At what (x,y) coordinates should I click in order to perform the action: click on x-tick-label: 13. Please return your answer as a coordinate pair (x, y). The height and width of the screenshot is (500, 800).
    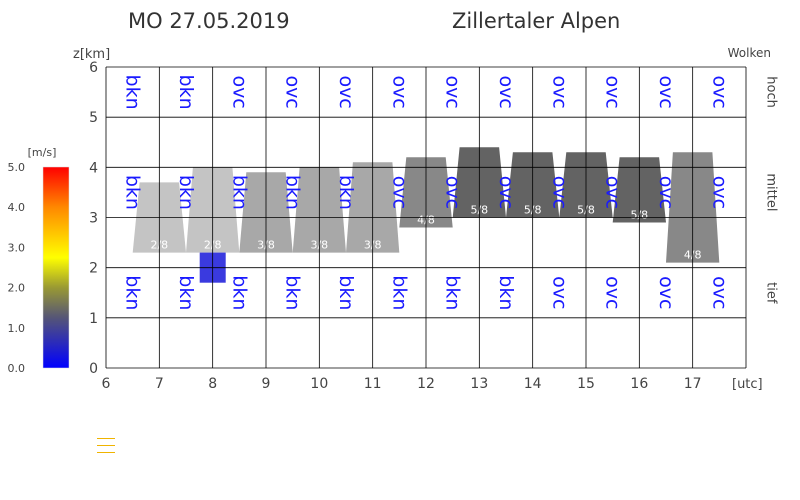
    Looking at the image, I should click on (479, 384).